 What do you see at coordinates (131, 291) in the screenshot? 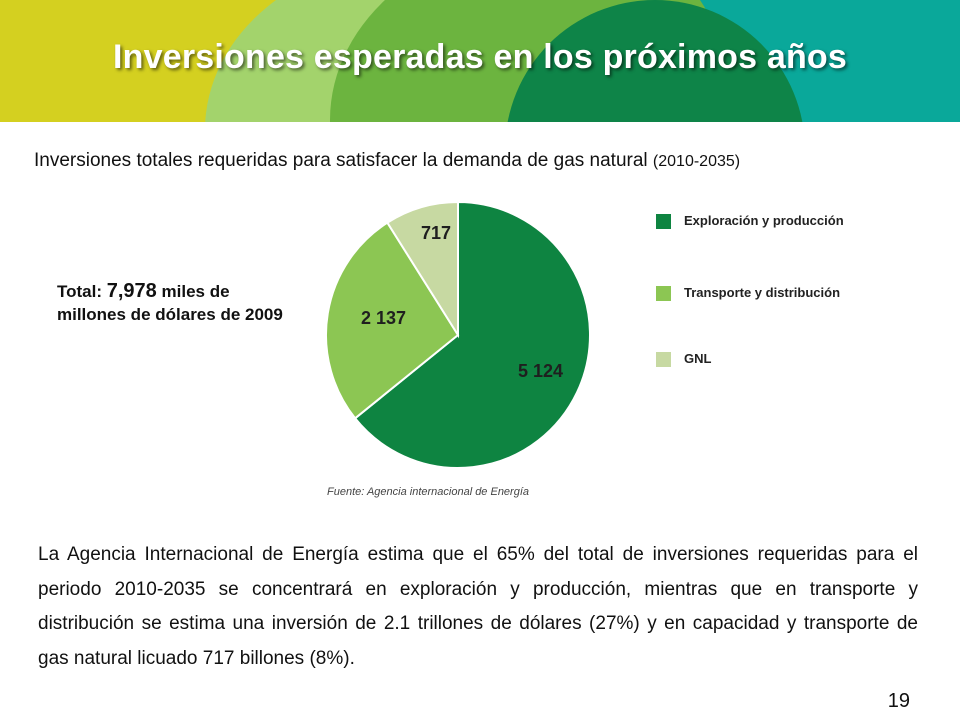
I see `total-value: 7,978` at bounding box center [131, 291].